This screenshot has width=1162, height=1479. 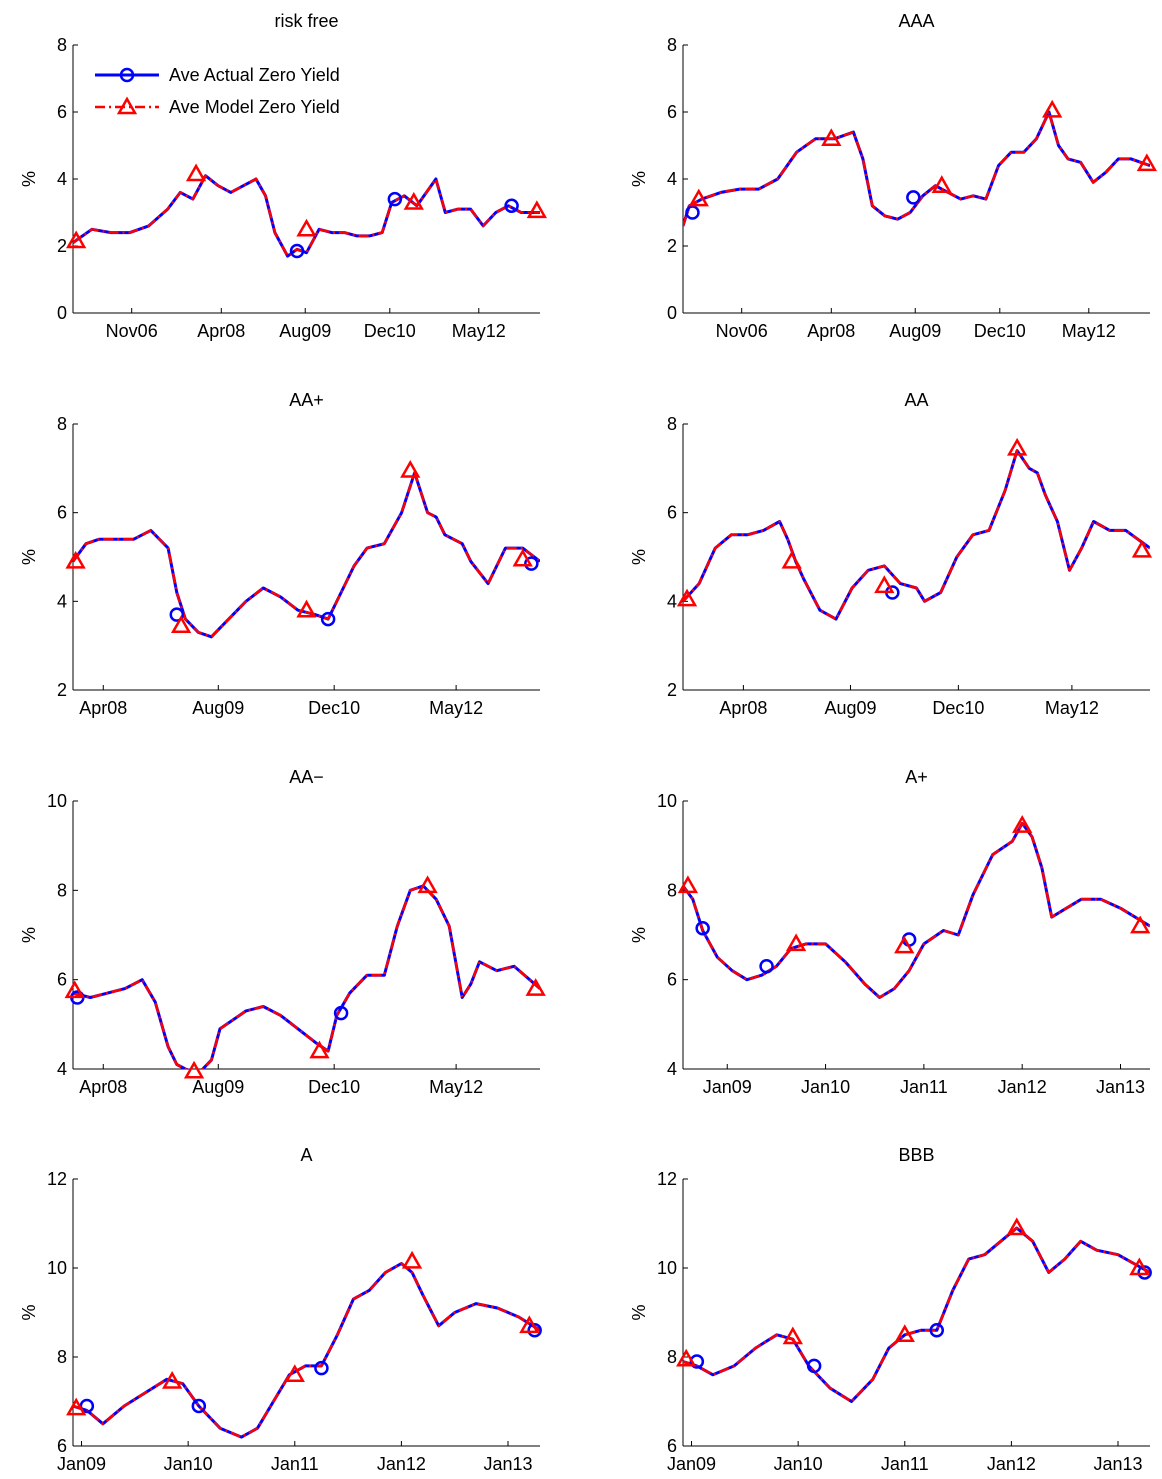 I want to click on chart-panel-8: 6 8 10 12 Jan09 Jan10 Jan11 Jan12 Jan13 BBB%, so click(x=890, y=1309).